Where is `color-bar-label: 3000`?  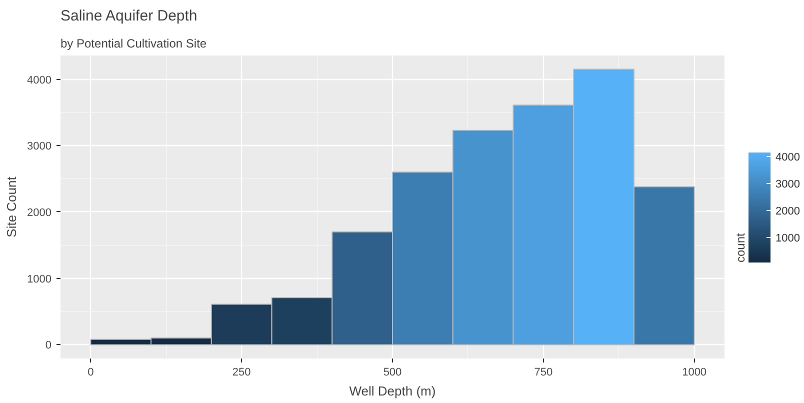 color-bar-label: 3000 is located at coordinates (788, 184).